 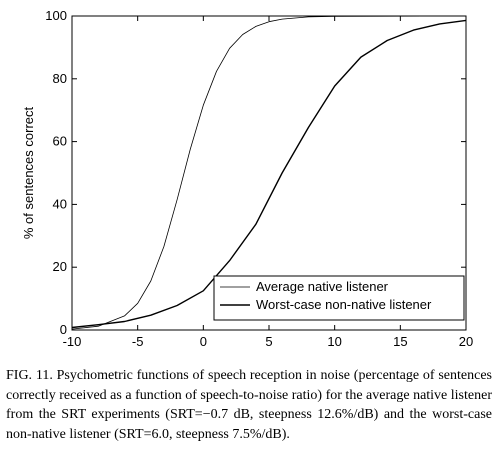 I want to click on x-tick-label: 10, so click(x=334, y=341).